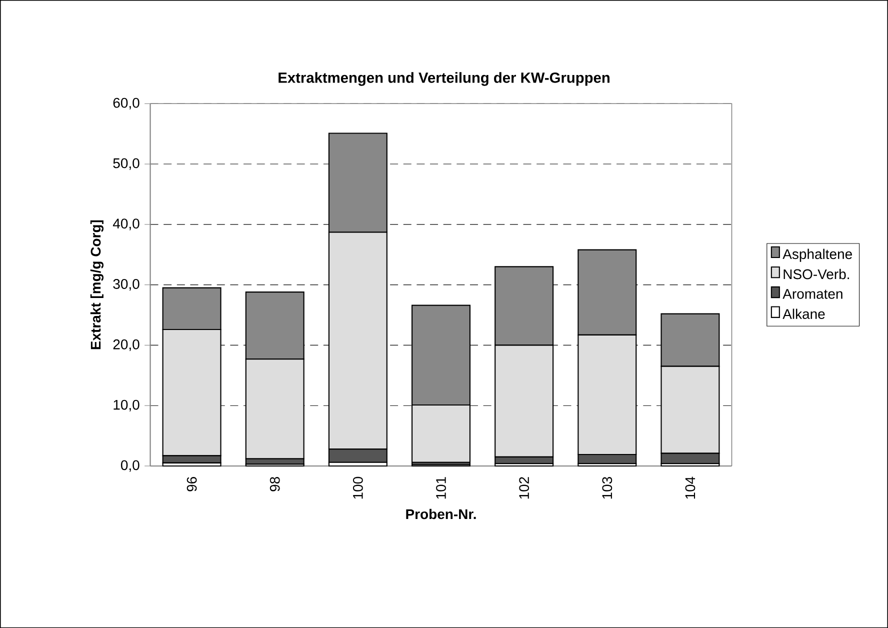  Describe the element at coordinates (357, 487) in the screenshot. I see `x-tick-label: 100` at that location.